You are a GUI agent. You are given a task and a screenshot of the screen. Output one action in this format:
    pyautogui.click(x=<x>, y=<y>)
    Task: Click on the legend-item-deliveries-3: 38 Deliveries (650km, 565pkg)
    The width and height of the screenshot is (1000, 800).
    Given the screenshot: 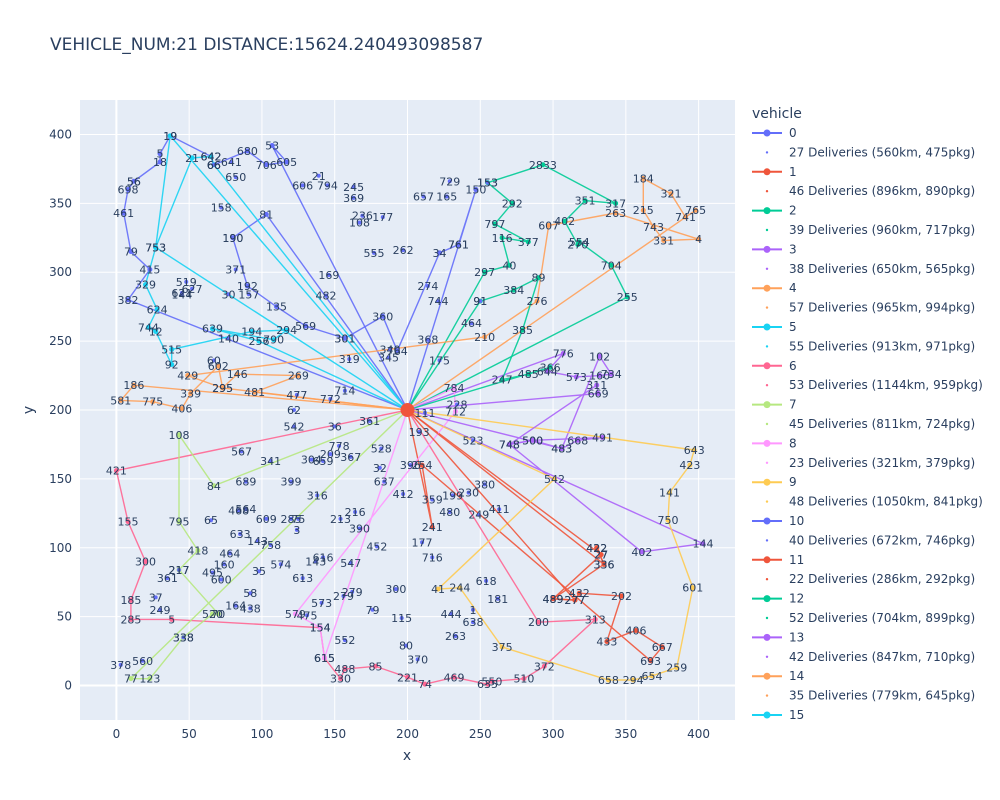 What is the action you would take?
    pyautogui.click(x=870, y=269)
    